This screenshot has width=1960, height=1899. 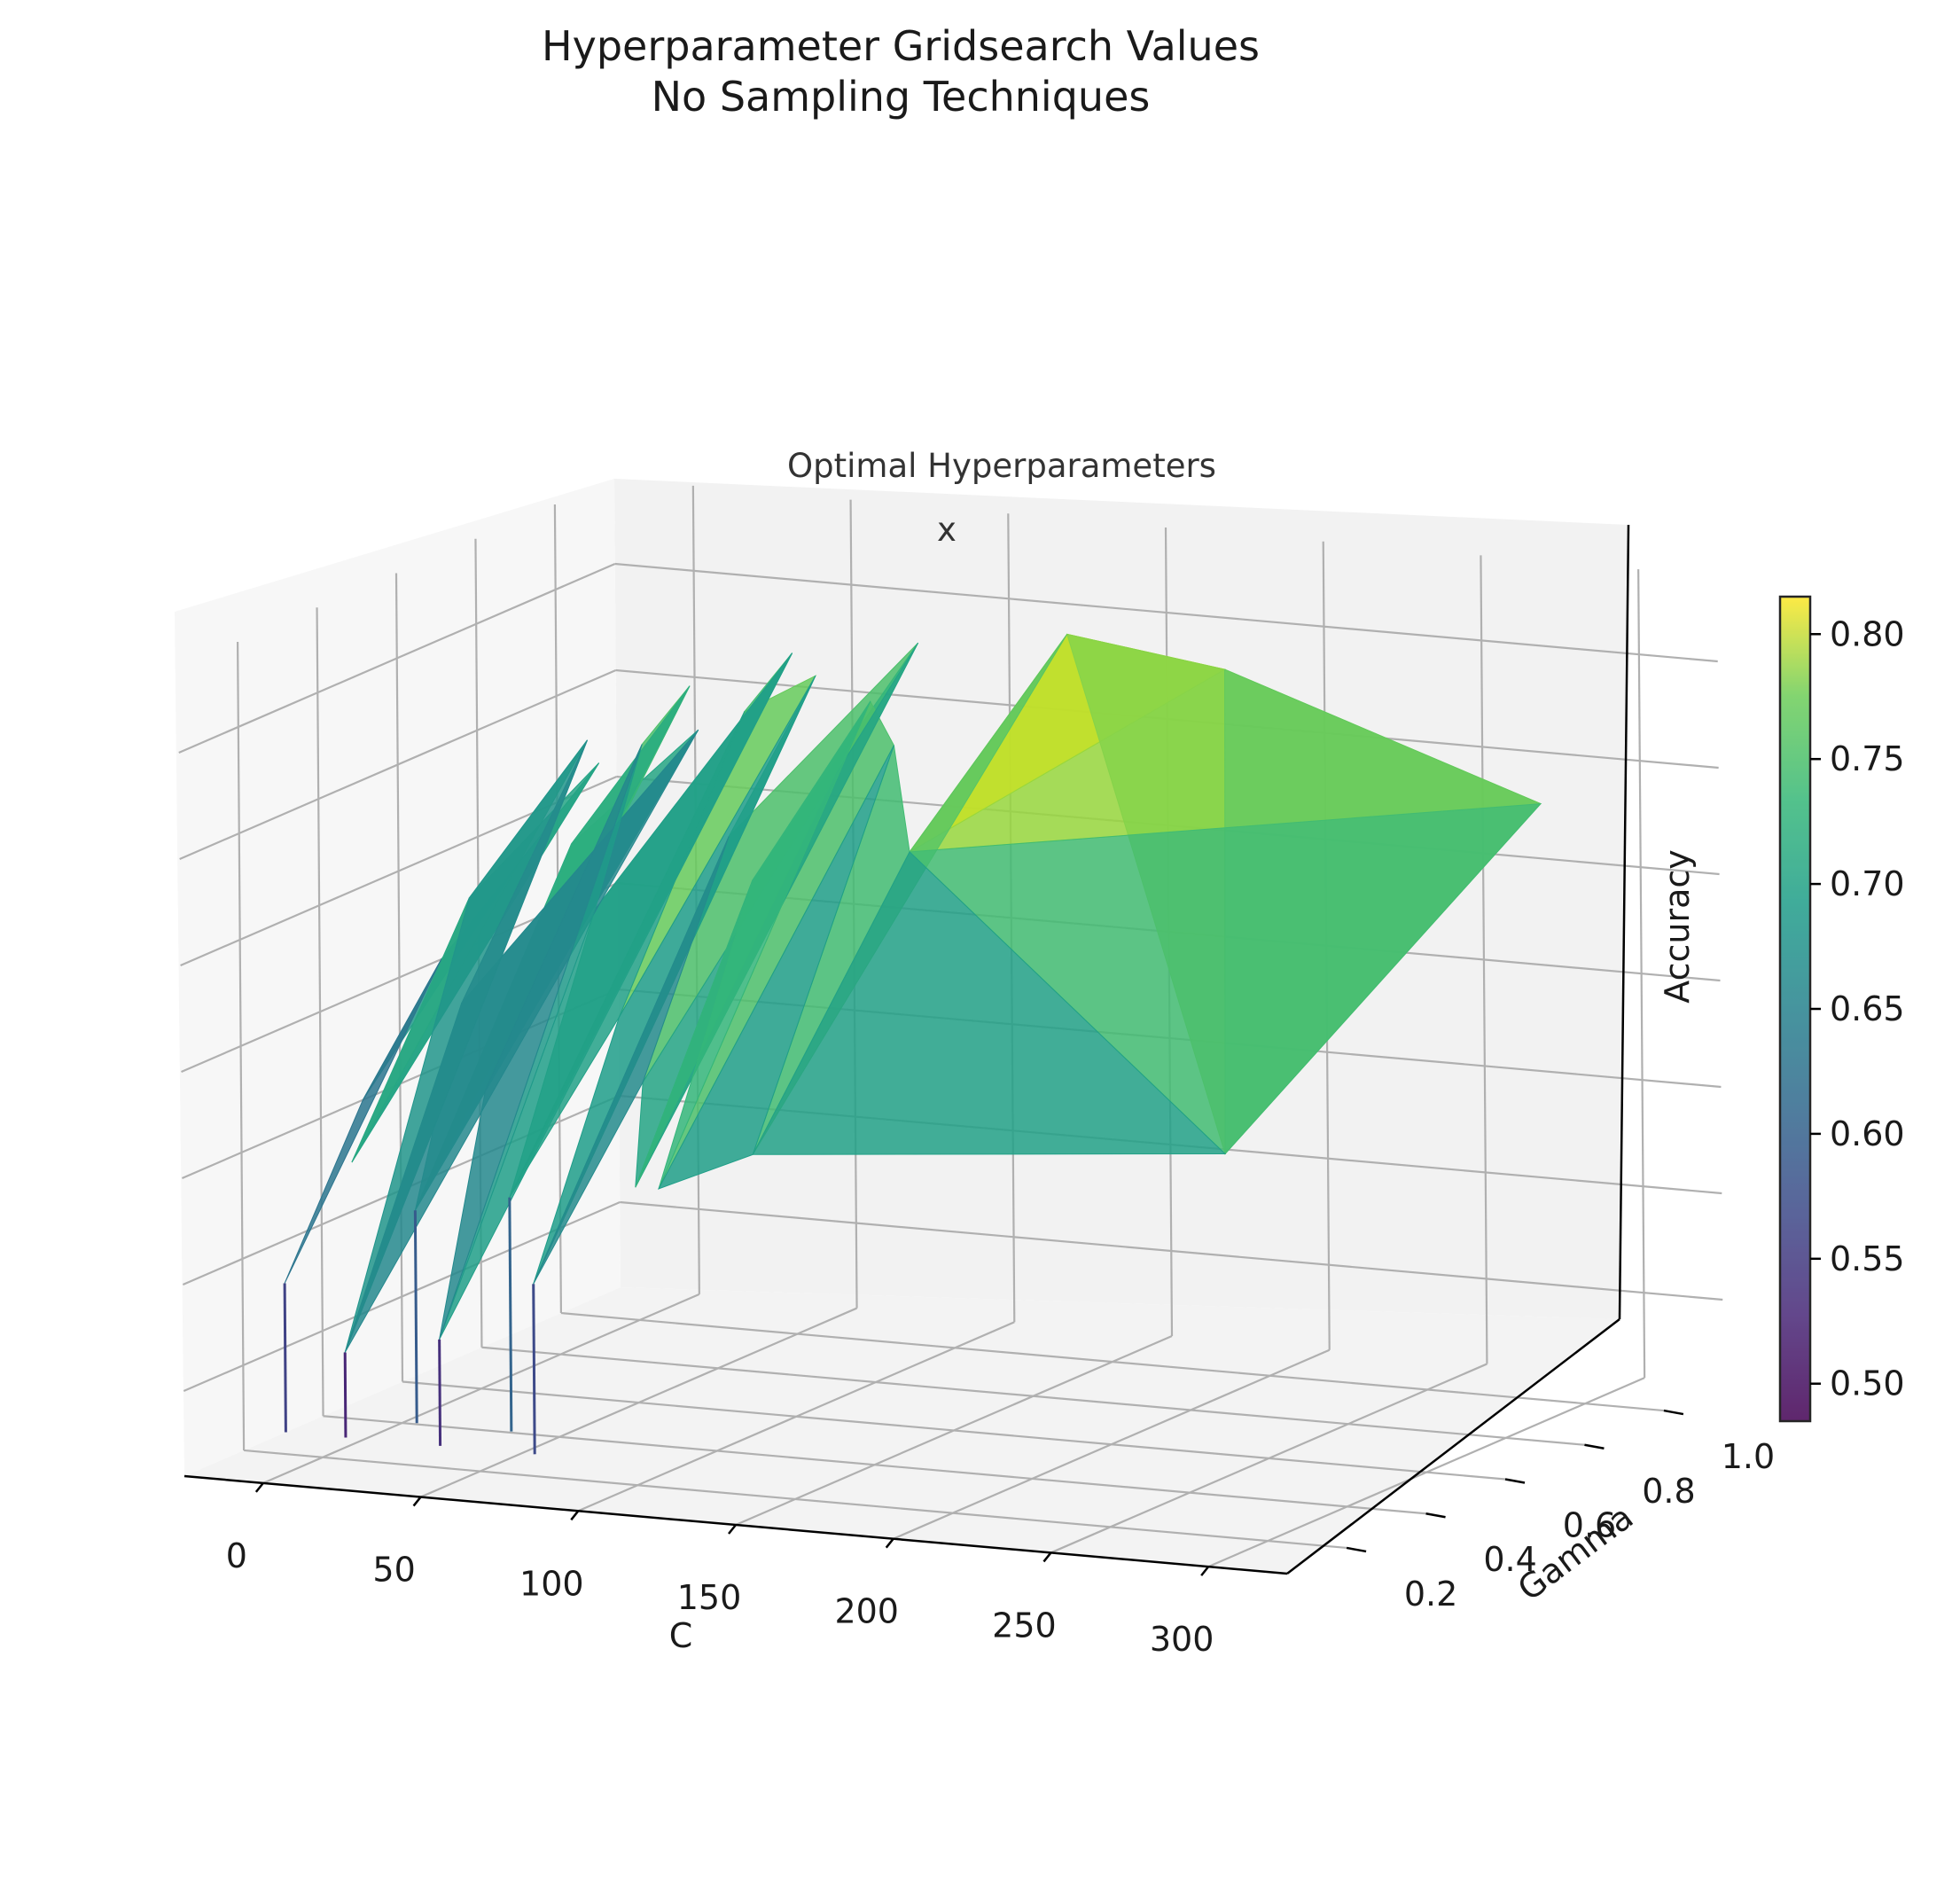 I want to click on floor-pane, so click(x=902, y=1430).